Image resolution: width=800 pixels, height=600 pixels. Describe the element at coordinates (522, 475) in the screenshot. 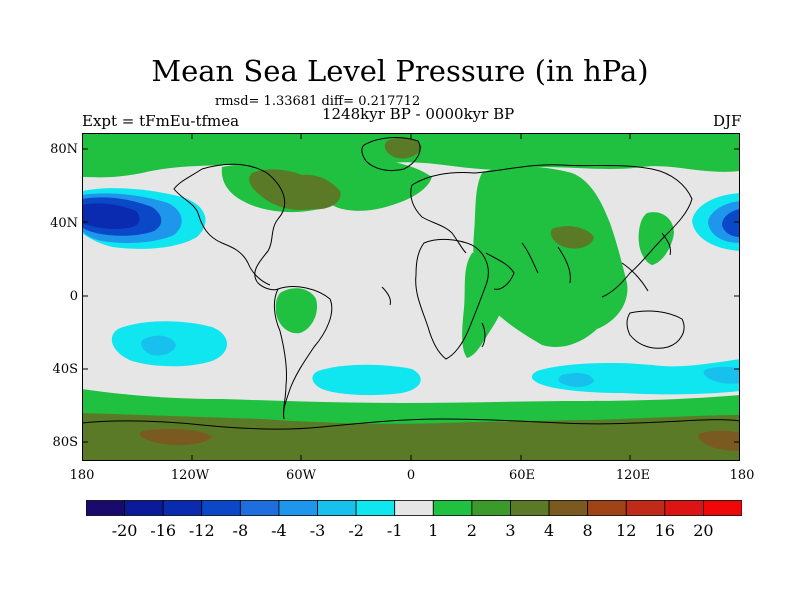

I see `lon-label: 60E` at that location.